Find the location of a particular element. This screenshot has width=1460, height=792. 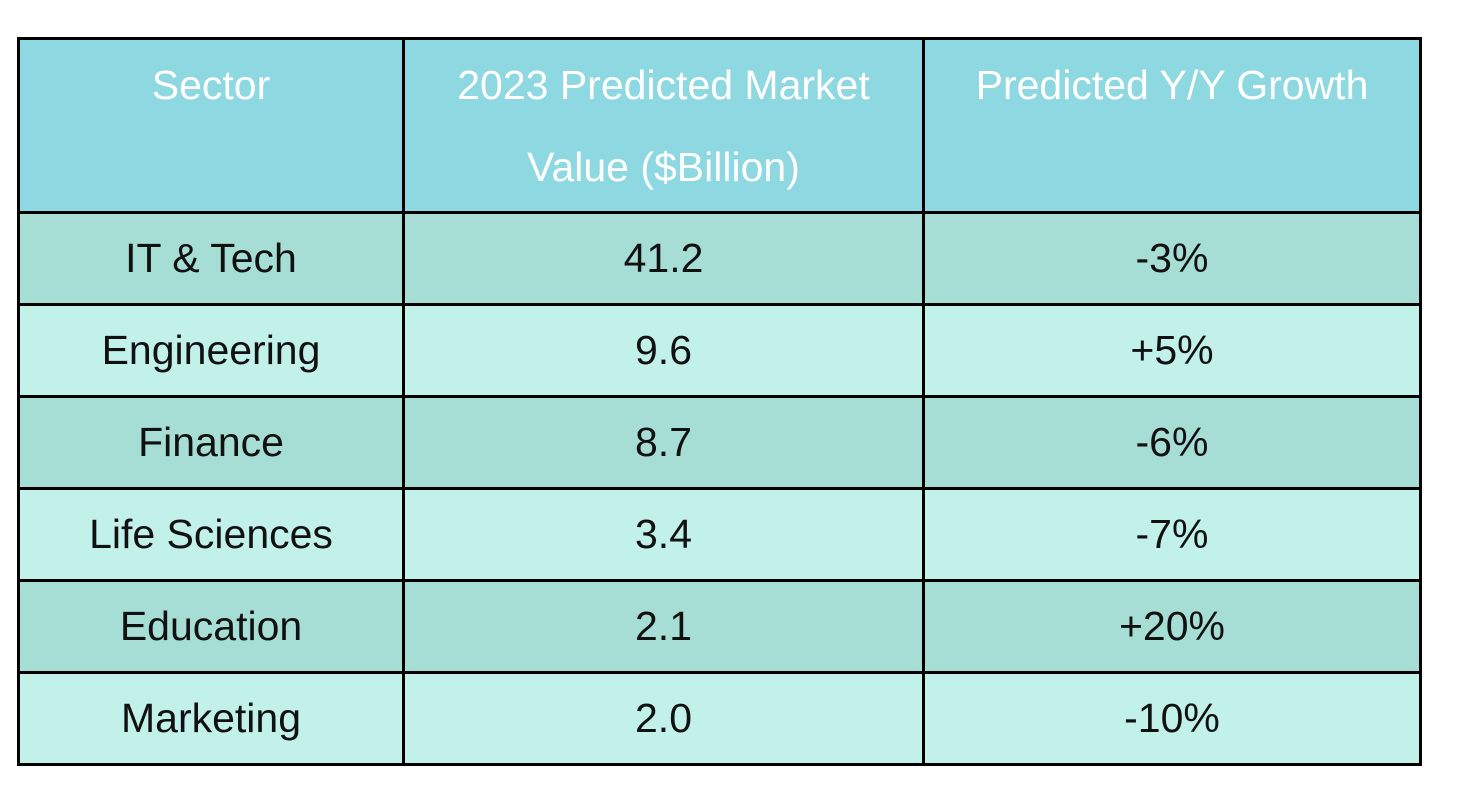

cell-sector: IT & Tech is located at coordinates (211, 258).